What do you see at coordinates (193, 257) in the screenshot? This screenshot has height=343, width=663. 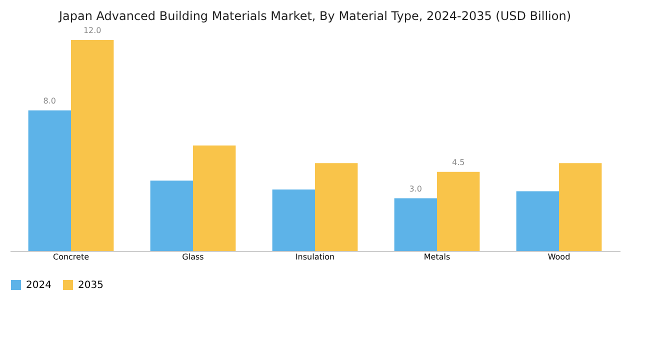 I see `x-tick-label: Glass` at bounding box center [193, 257].